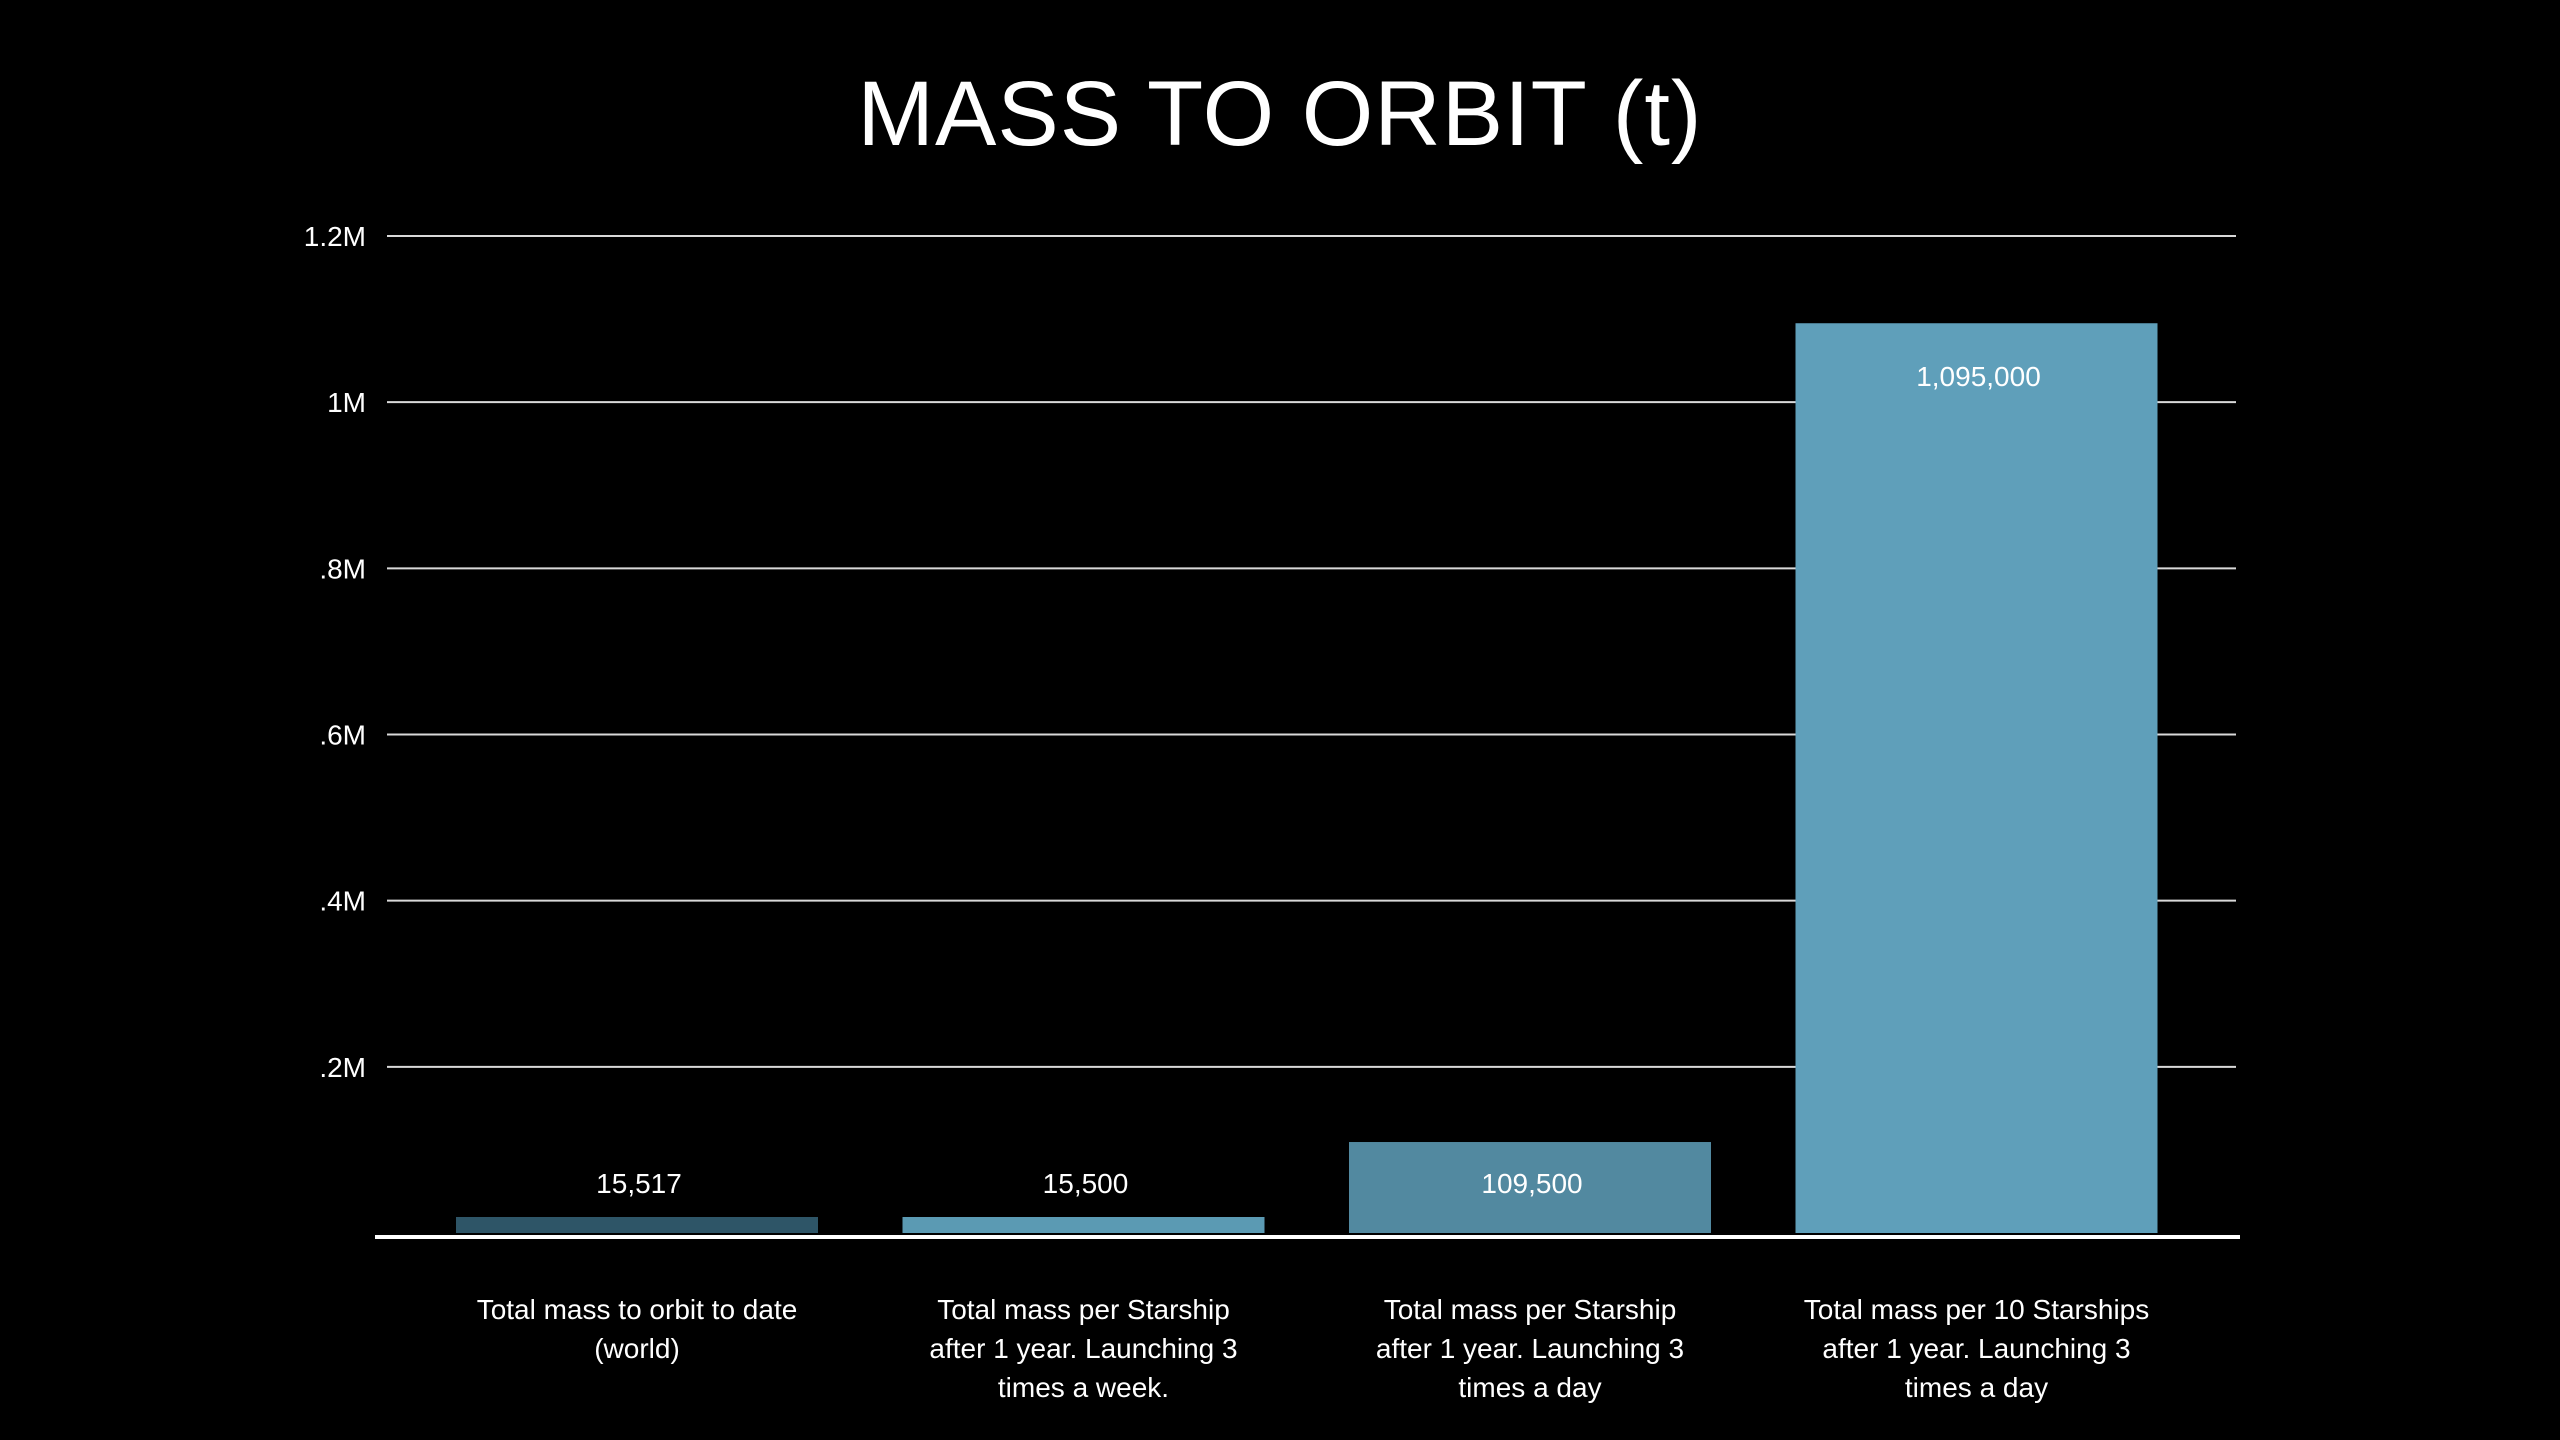  What do you see at coordinates (637, 1329) in the screenshot?
I see `x-category-label: Total mass to orbit to date (world)` at bounding box center [637, 1329].